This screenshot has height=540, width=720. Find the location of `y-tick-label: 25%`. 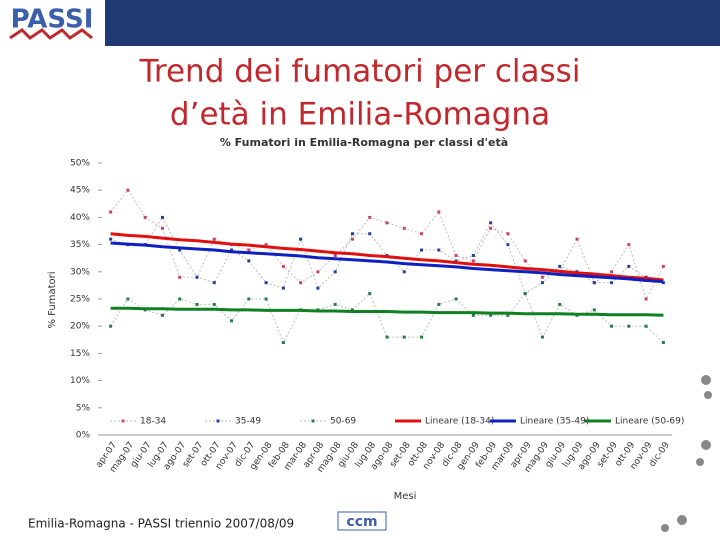

y-tick-label: 25% is located at coordinates (80, 300).